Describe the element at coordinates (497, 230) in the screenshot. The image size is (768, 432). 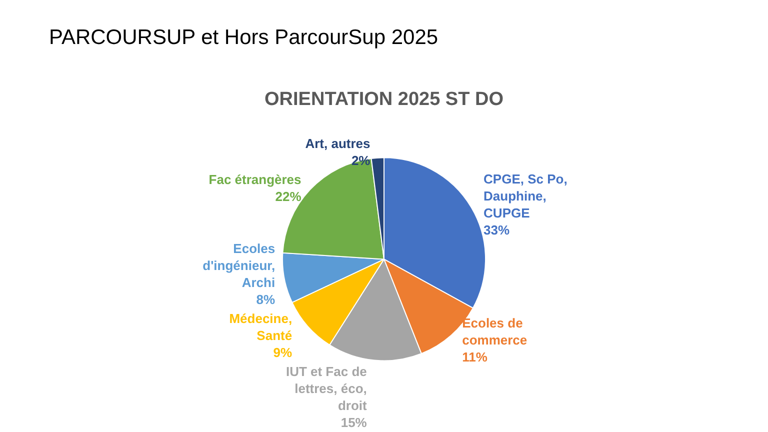
I see `data-label: 33%` at that location.